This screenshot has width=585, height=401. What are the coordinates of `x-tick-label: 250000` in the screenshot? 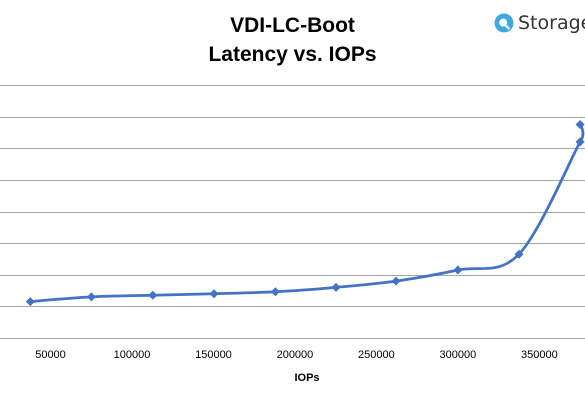 It's located at (376, 355).